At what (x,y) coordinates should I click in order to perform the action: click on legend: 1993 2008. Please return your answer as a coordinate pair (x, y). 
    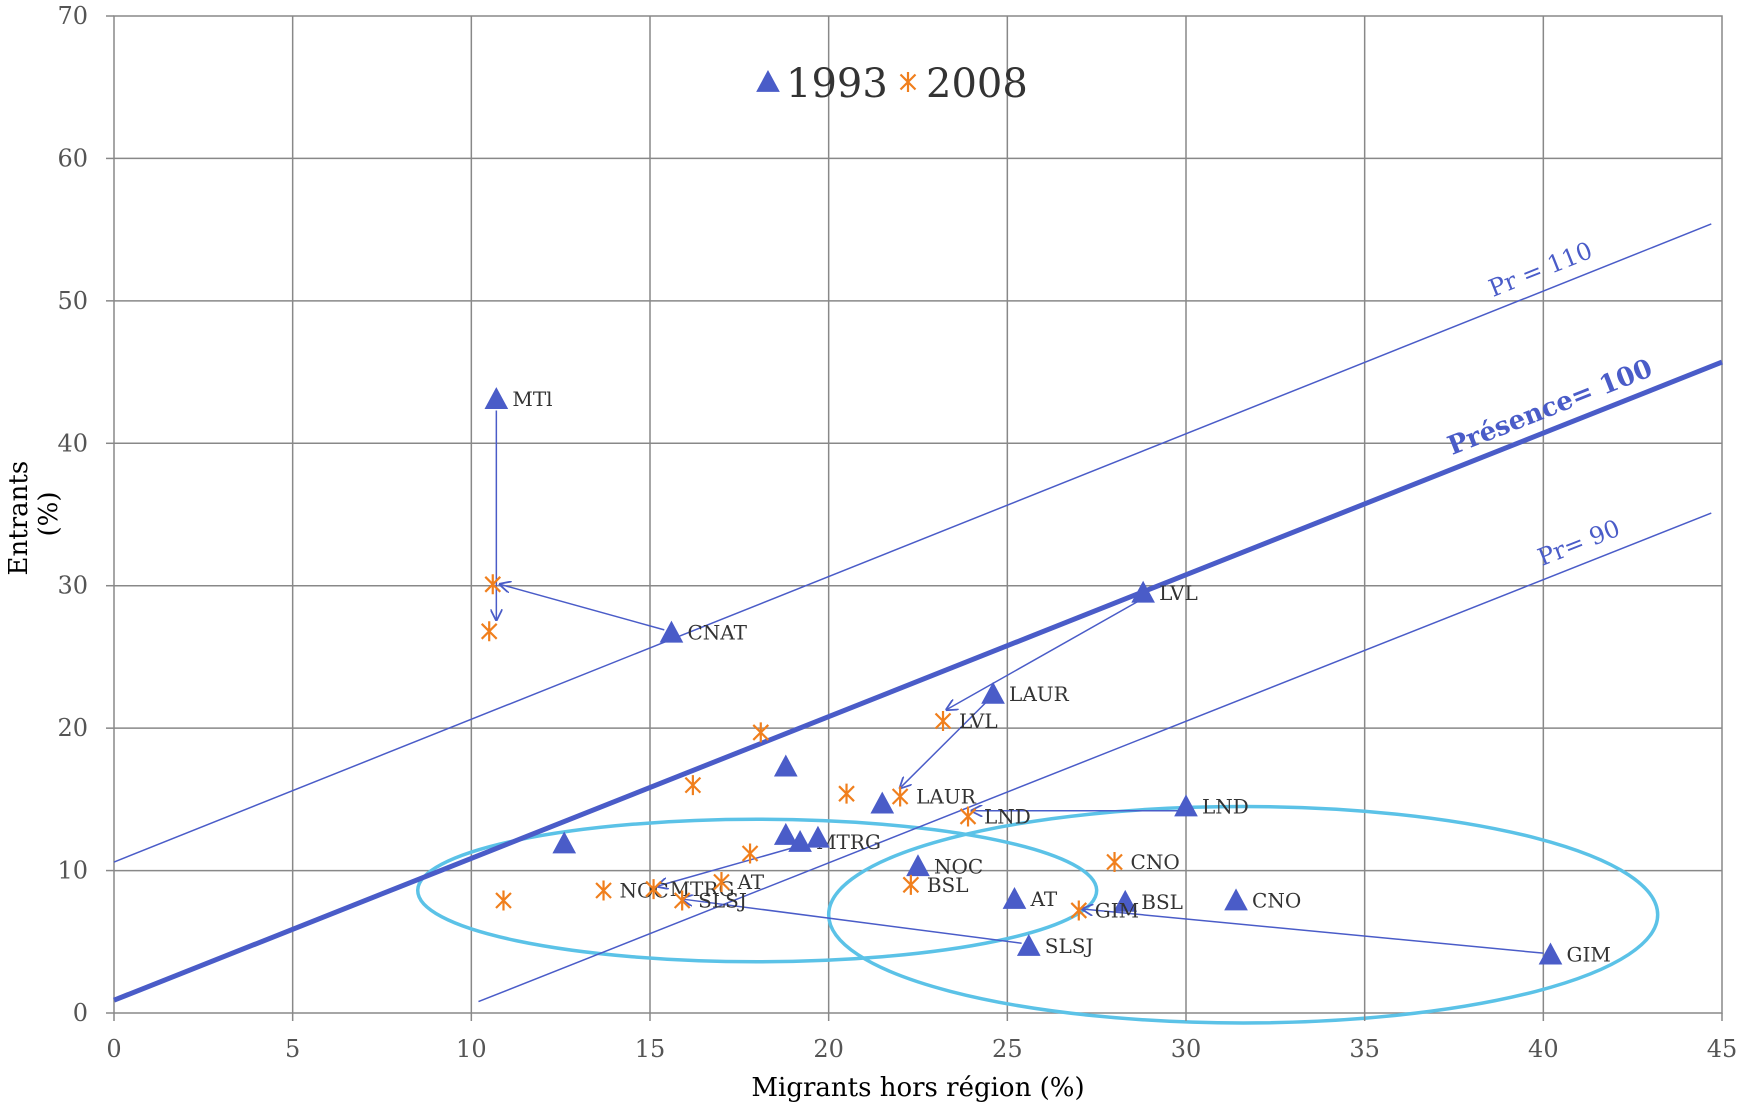
    Looking at the image, I should click on (892, 84).